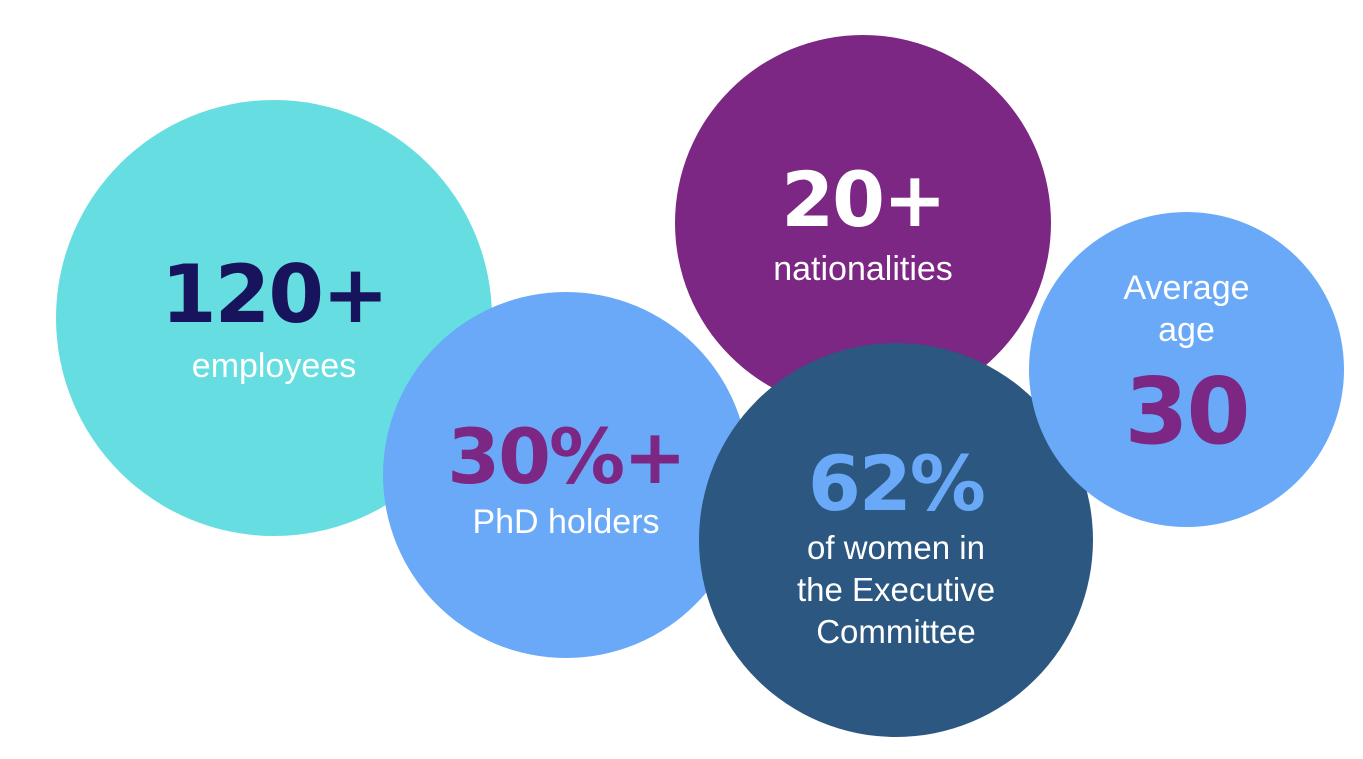  I want to click on age-label: Average age, so click(1186, 309).